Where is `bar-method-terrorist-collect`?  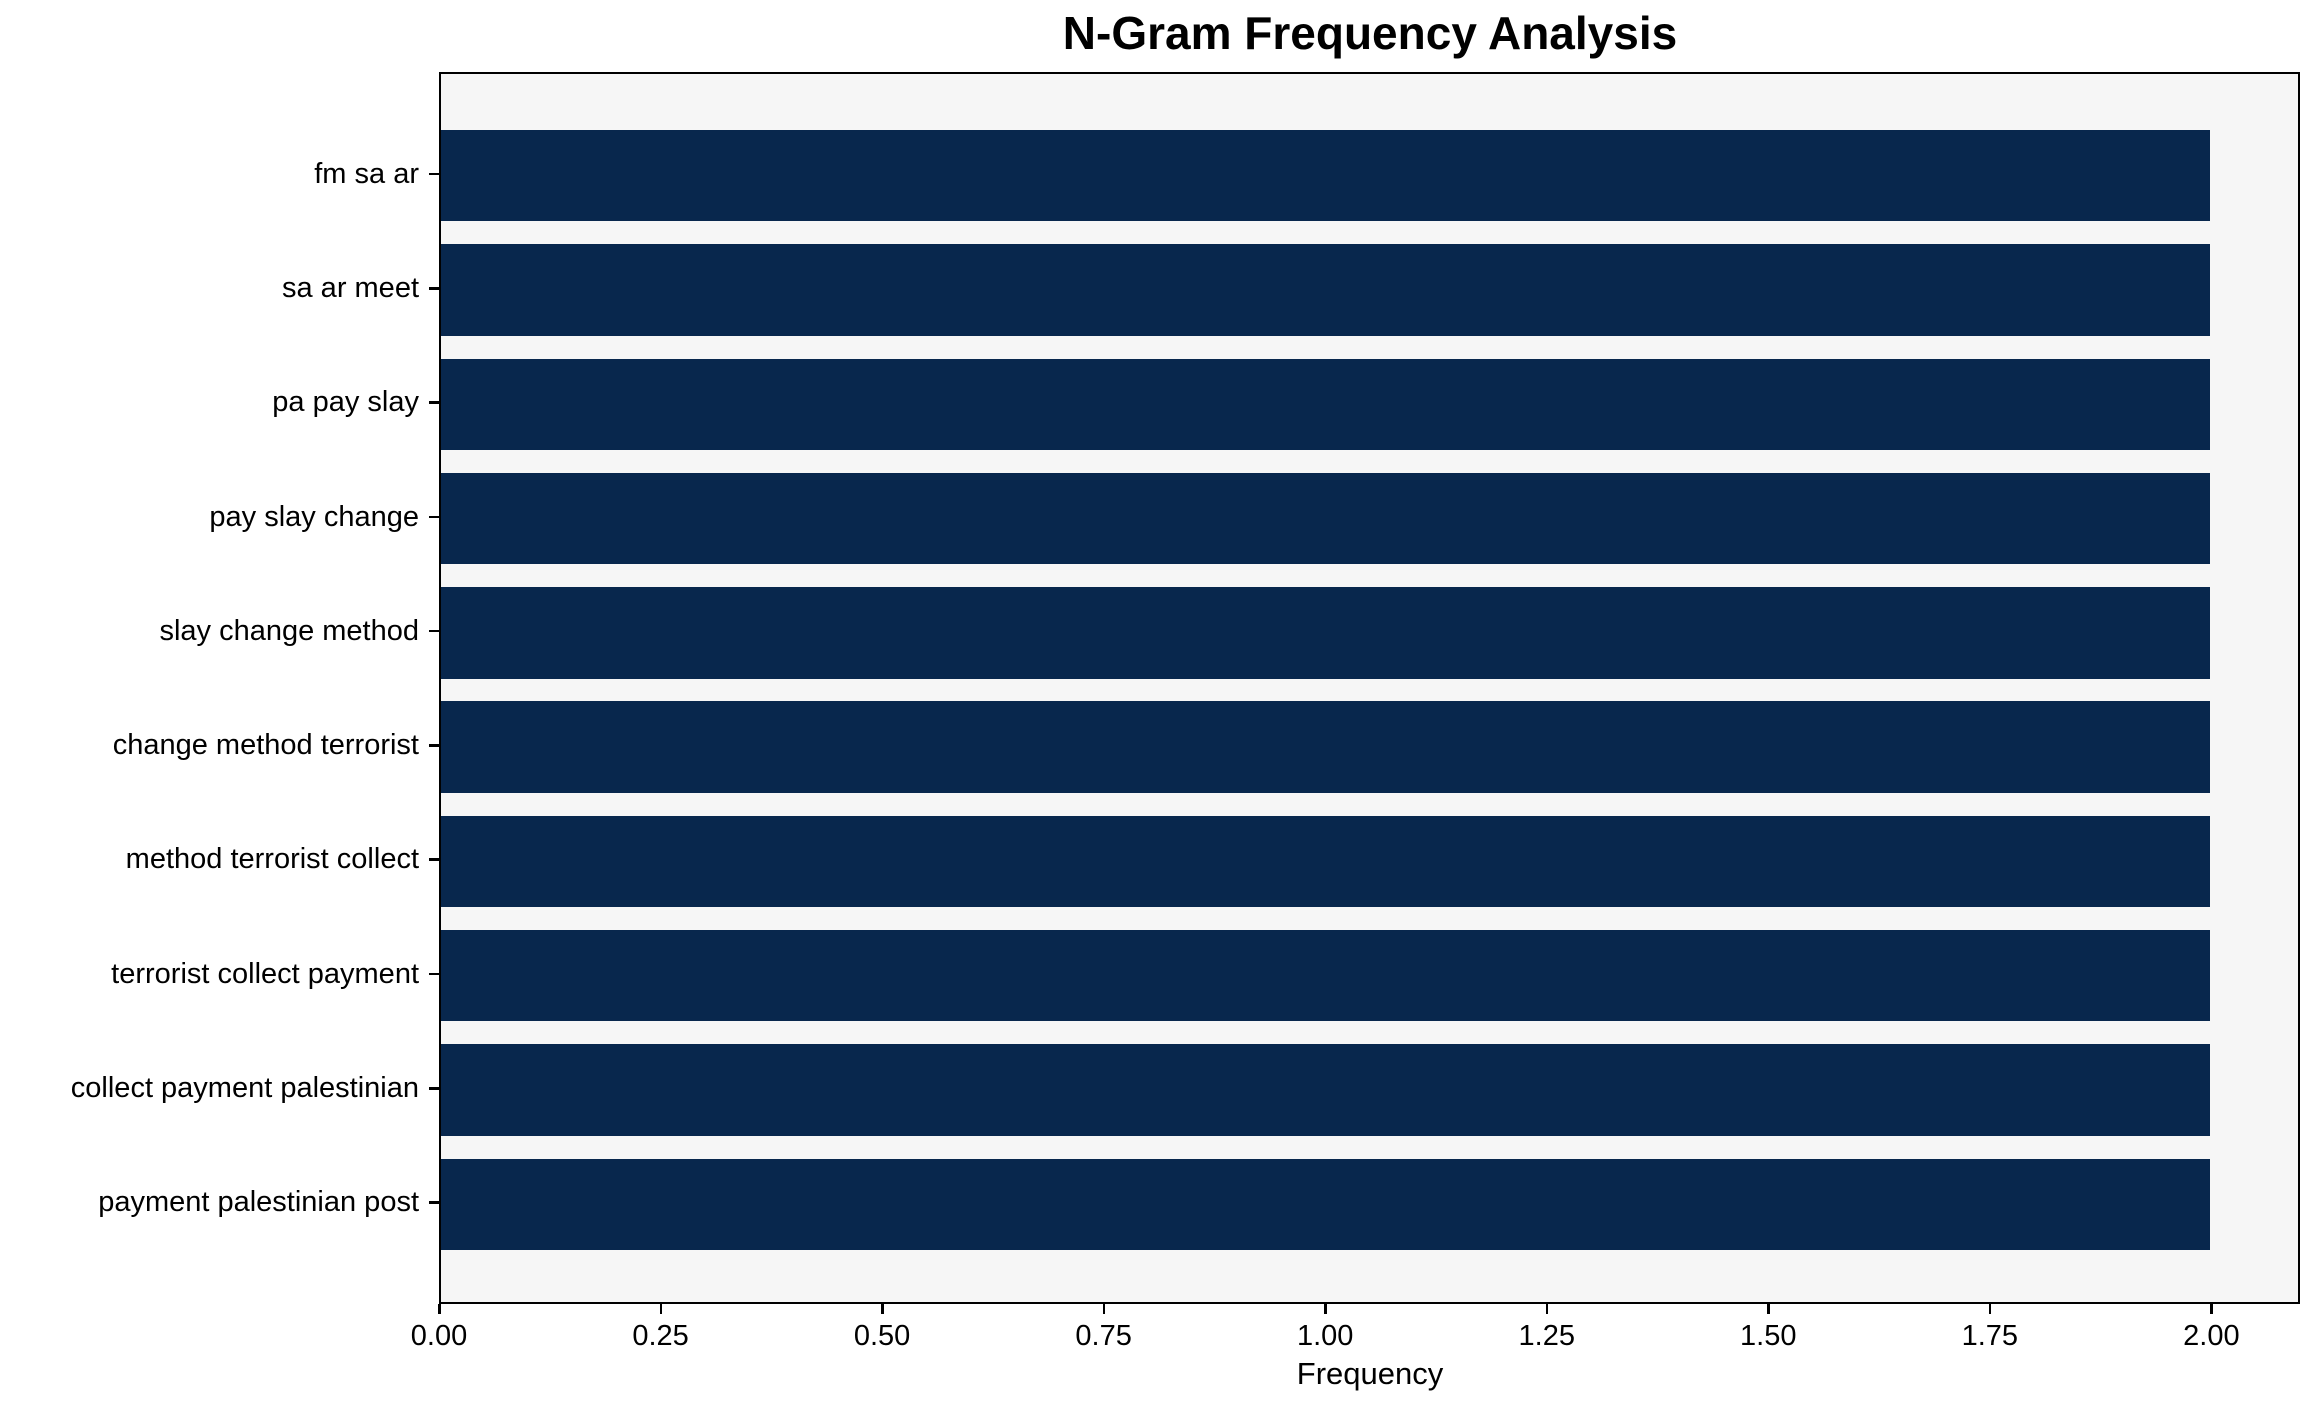
bar-method-terrorist-collect is located at coordinates (1325, 861).